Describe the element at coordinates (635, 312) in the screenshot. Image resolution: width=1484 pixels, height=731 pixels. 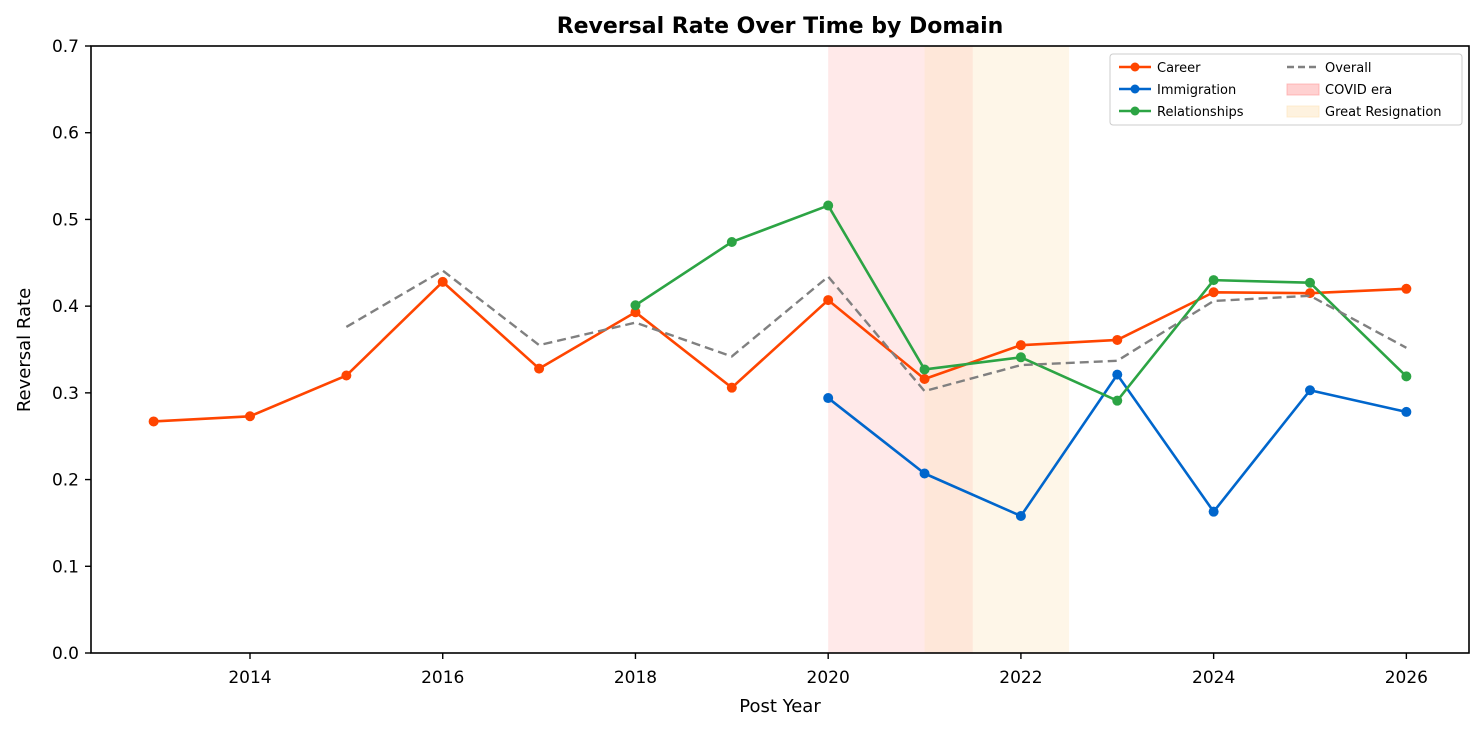
I see `data-point-career-2018` at that location.